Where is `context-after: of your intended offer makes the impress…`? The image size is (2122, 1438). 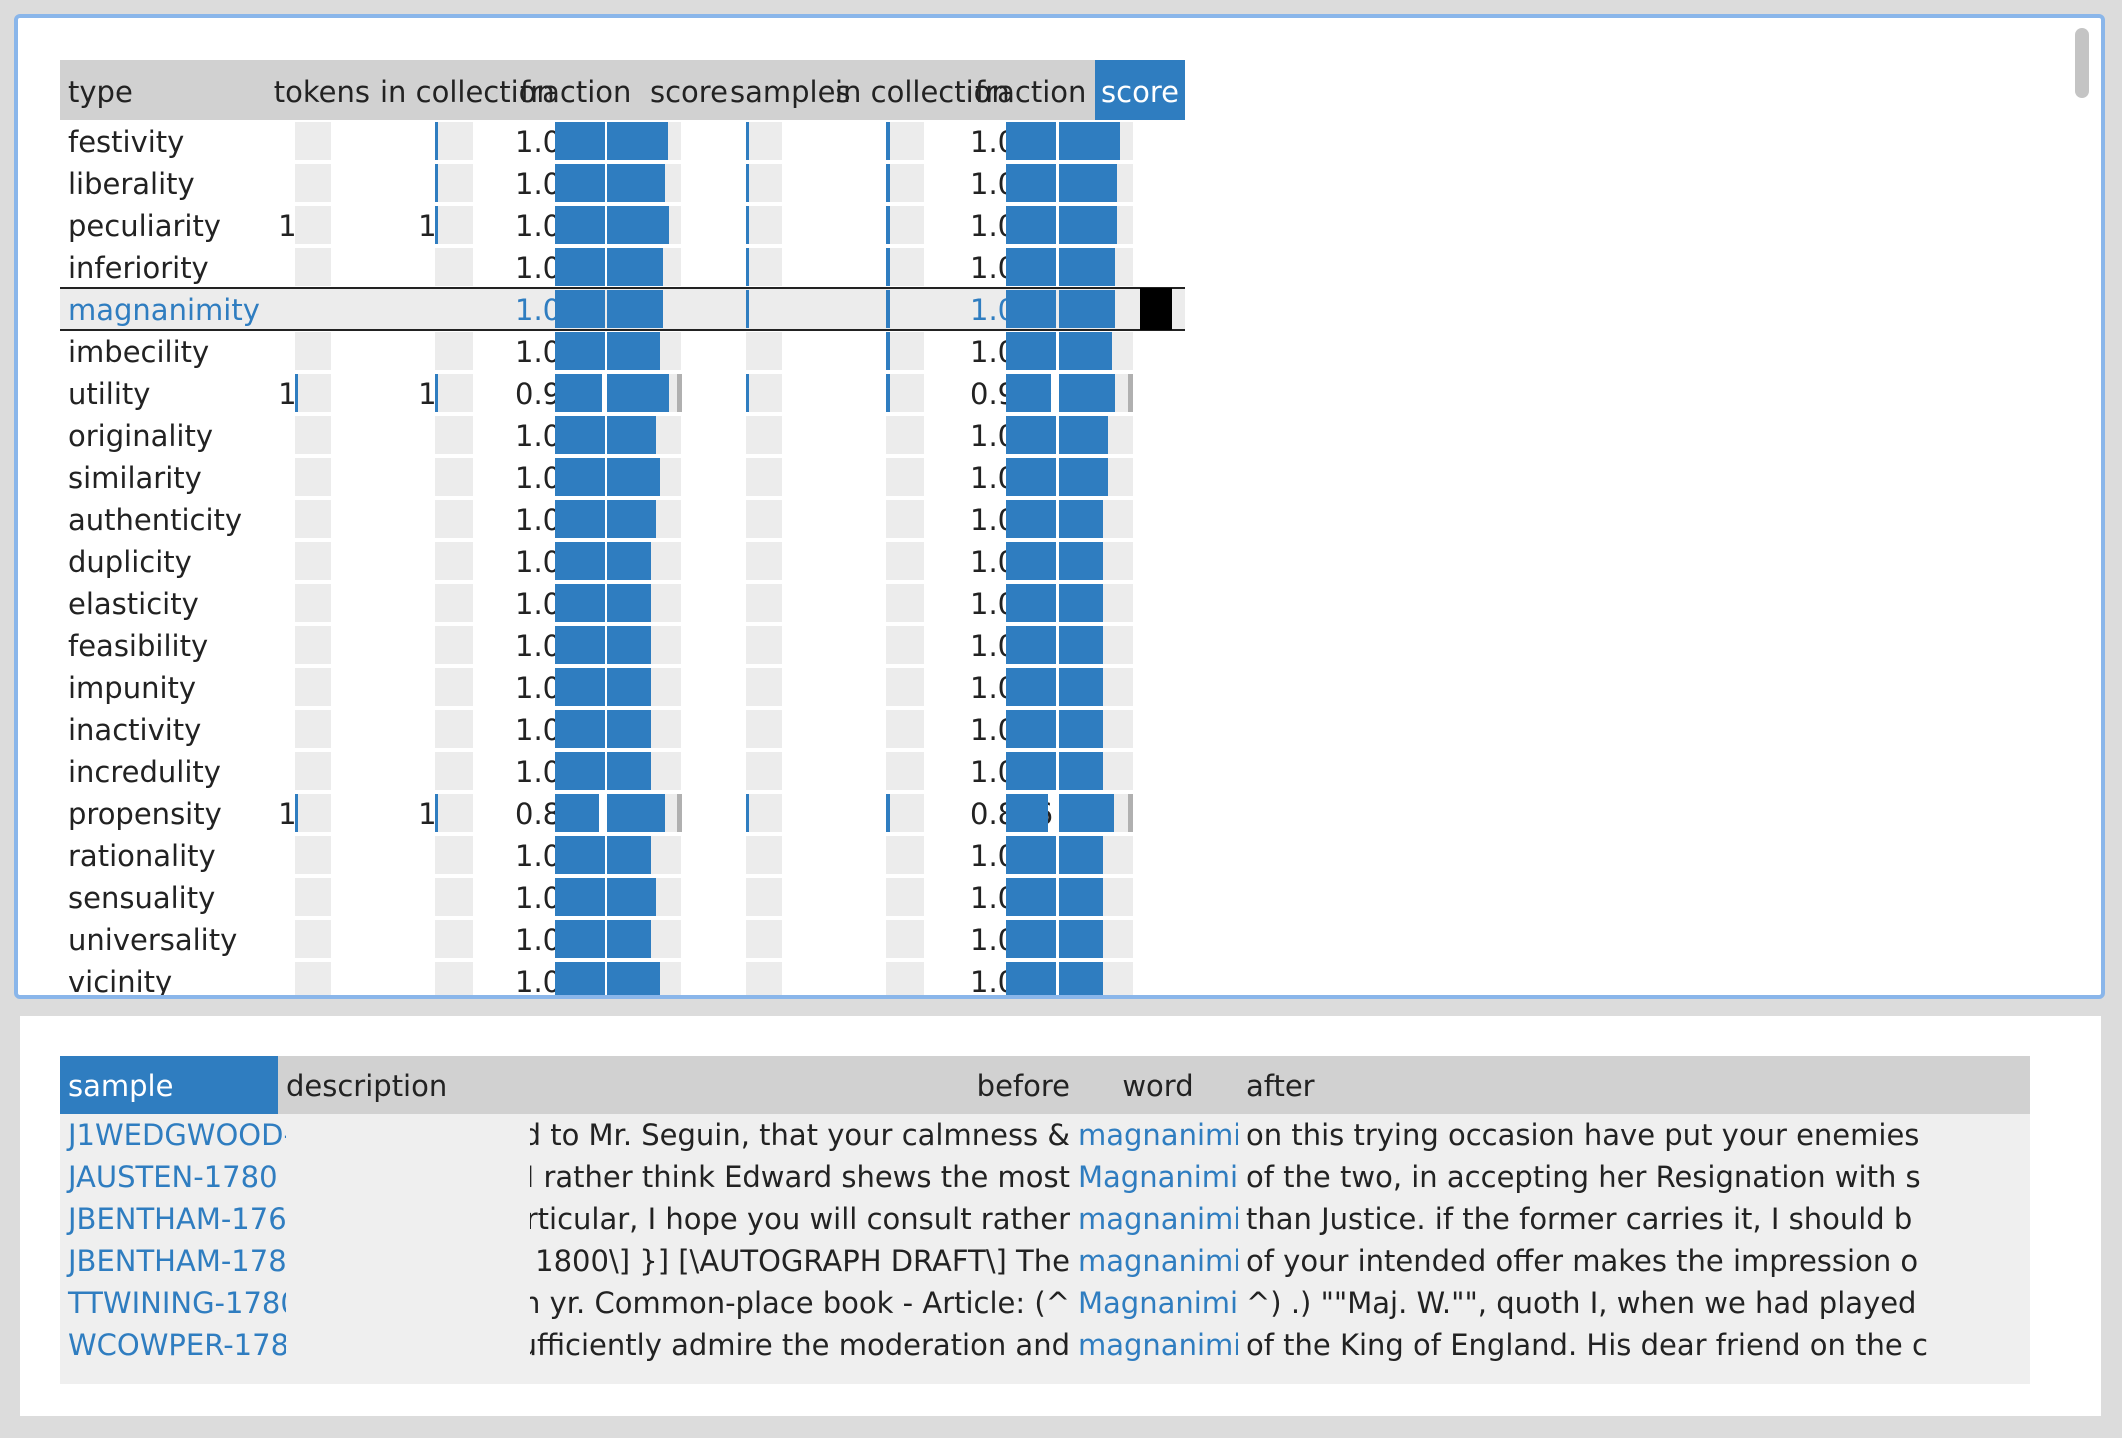 context-after: of your intended offer makes the impress… is located at coordinates (1582, 1261).